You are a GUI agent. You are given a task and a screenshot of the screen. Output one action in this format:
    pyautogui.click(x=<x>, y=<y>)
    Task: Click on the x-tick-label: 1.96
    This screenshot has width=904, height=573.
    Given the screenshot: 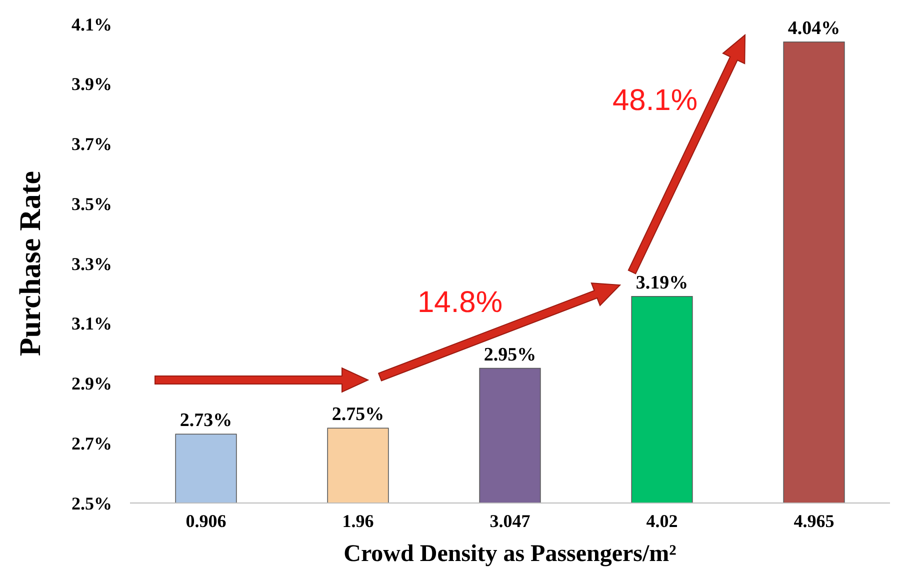 What is the action you would take?
    pyautogui.click(x=358, y=521)
    